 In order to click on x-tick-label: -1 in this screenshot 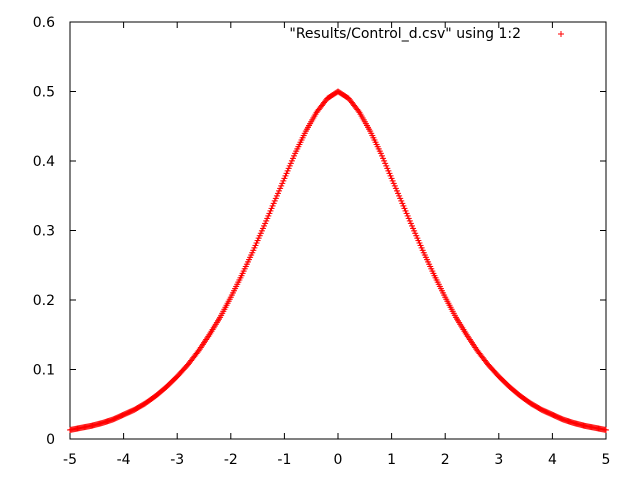, I will do `click(284, 460)`.